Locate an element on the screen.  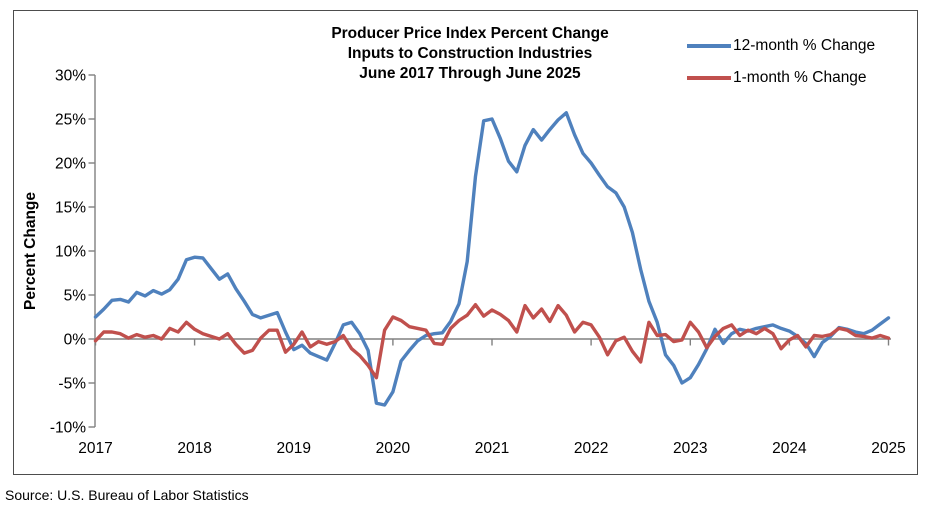
y-axis-tick-label: 5% is located at coordinates (75, 296).